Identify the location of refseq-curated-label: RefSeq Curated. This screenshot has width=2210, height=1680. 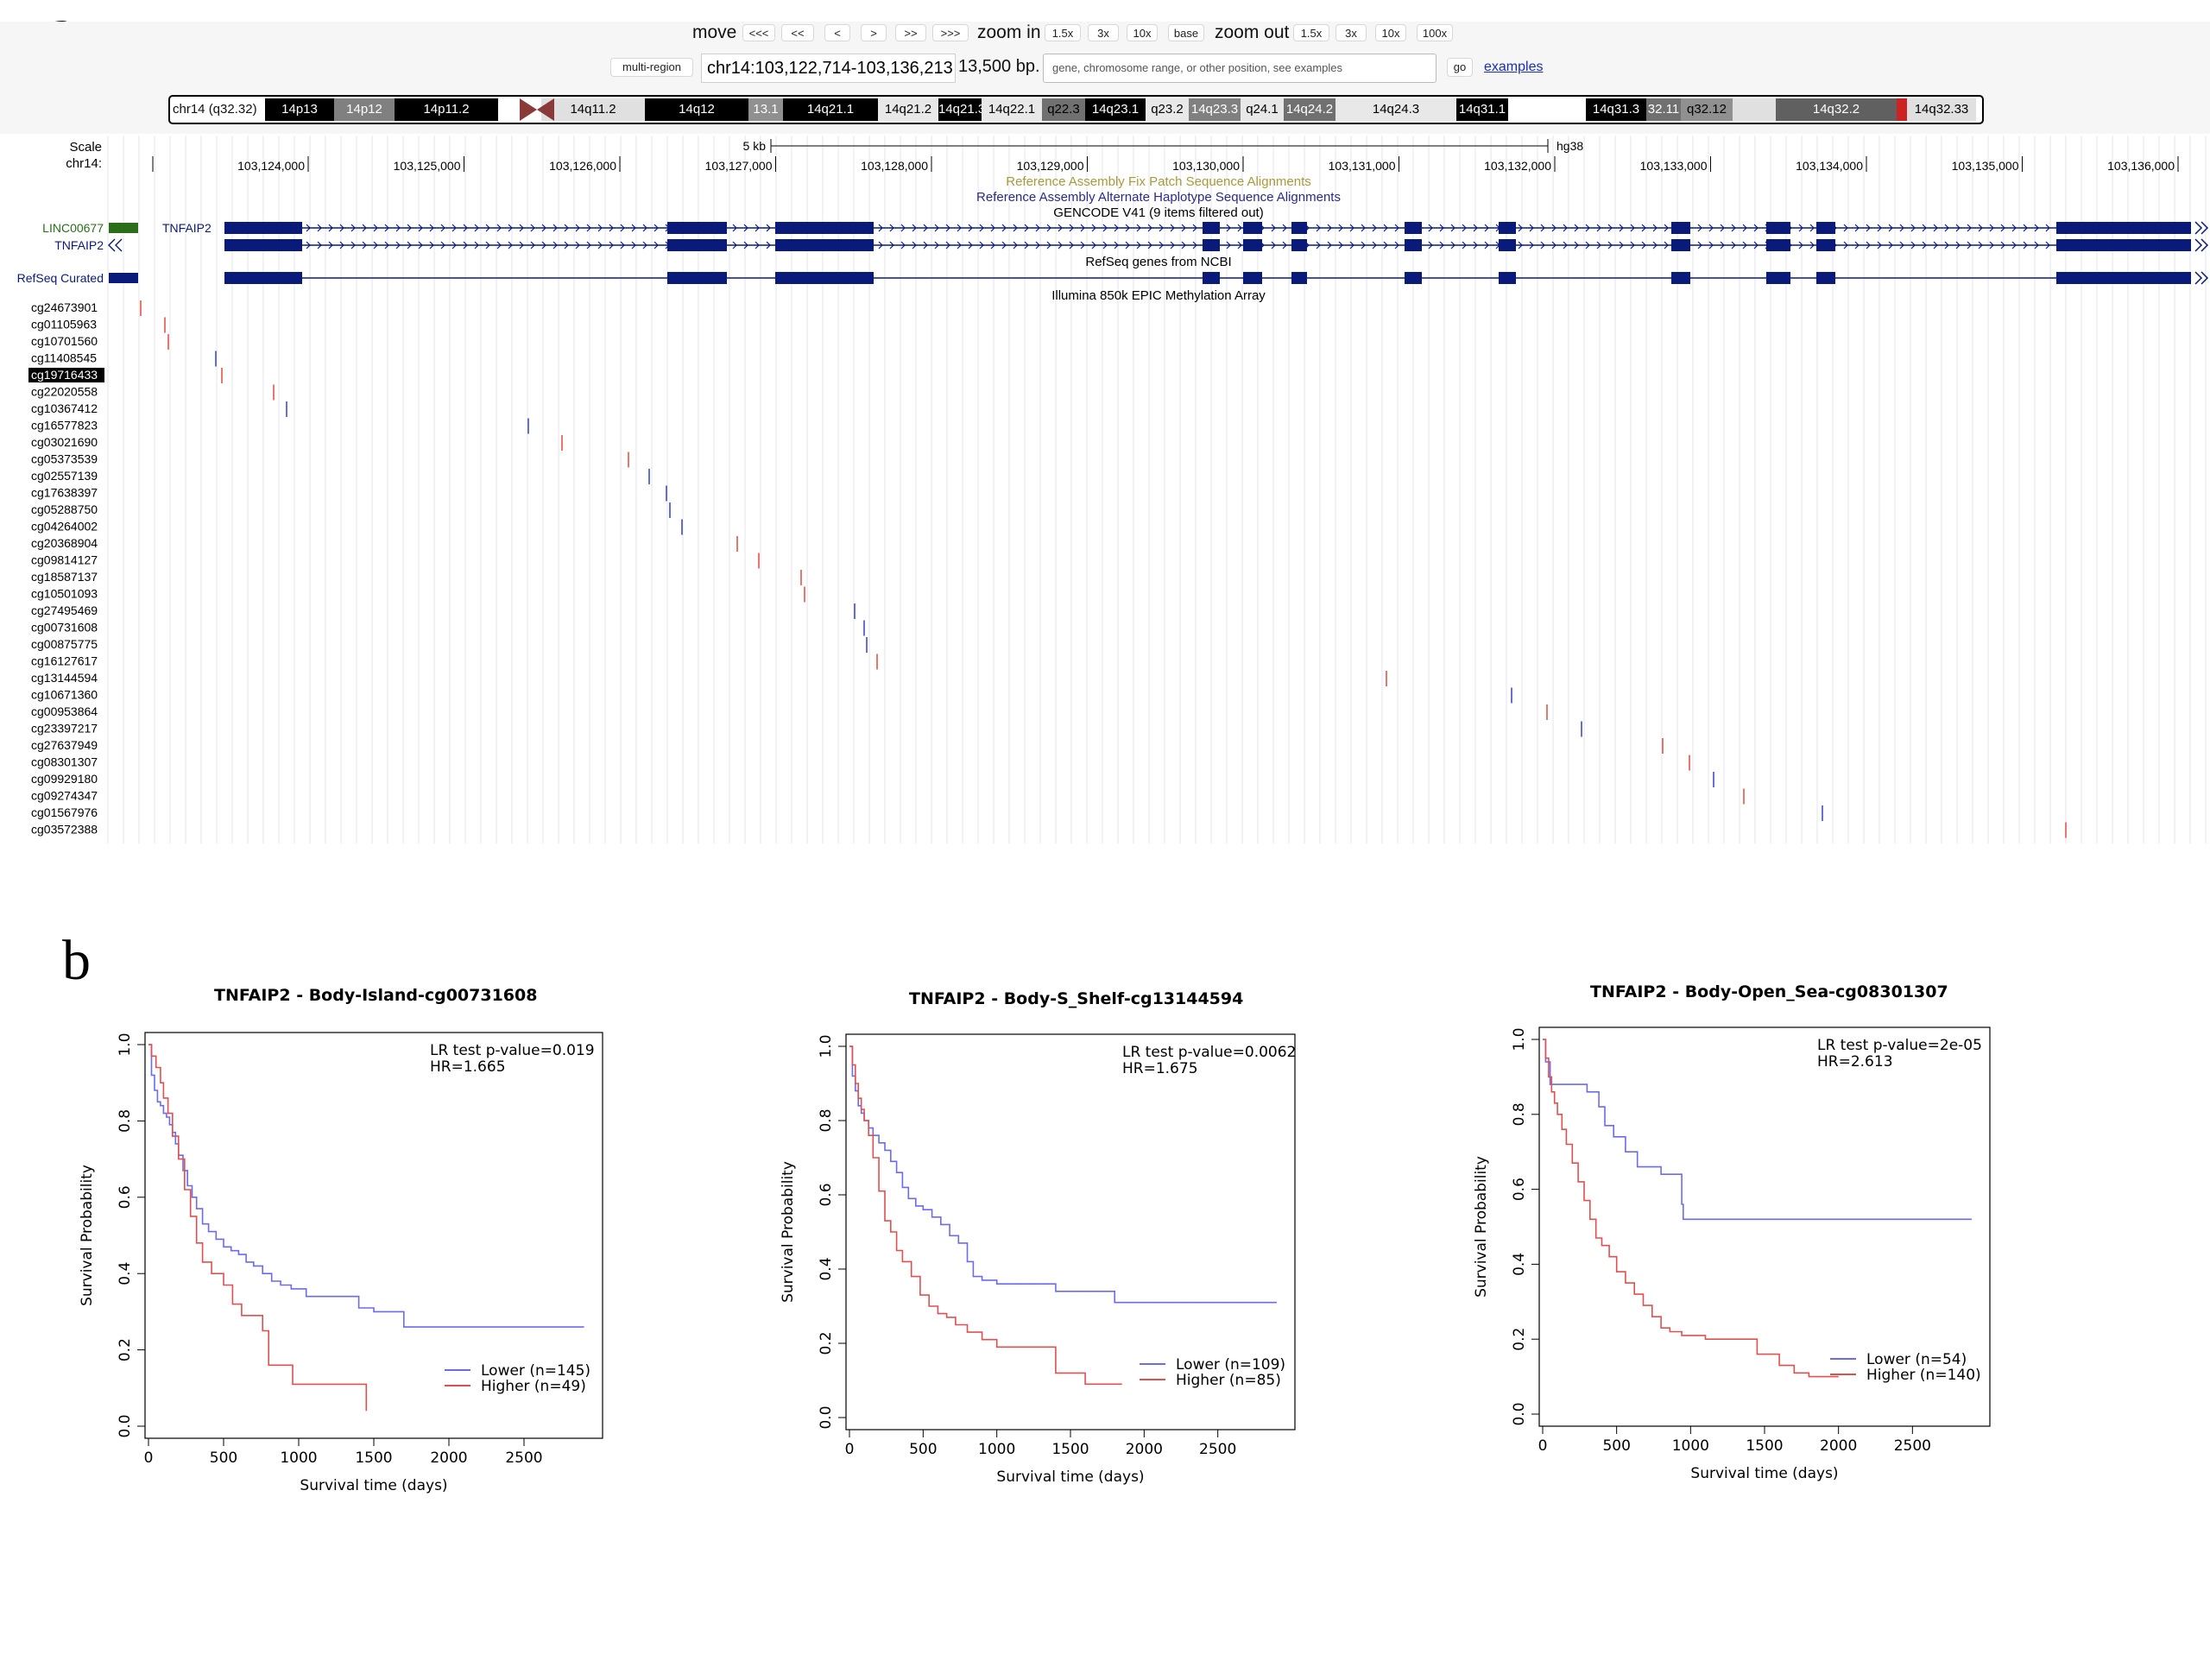
(61, 278).